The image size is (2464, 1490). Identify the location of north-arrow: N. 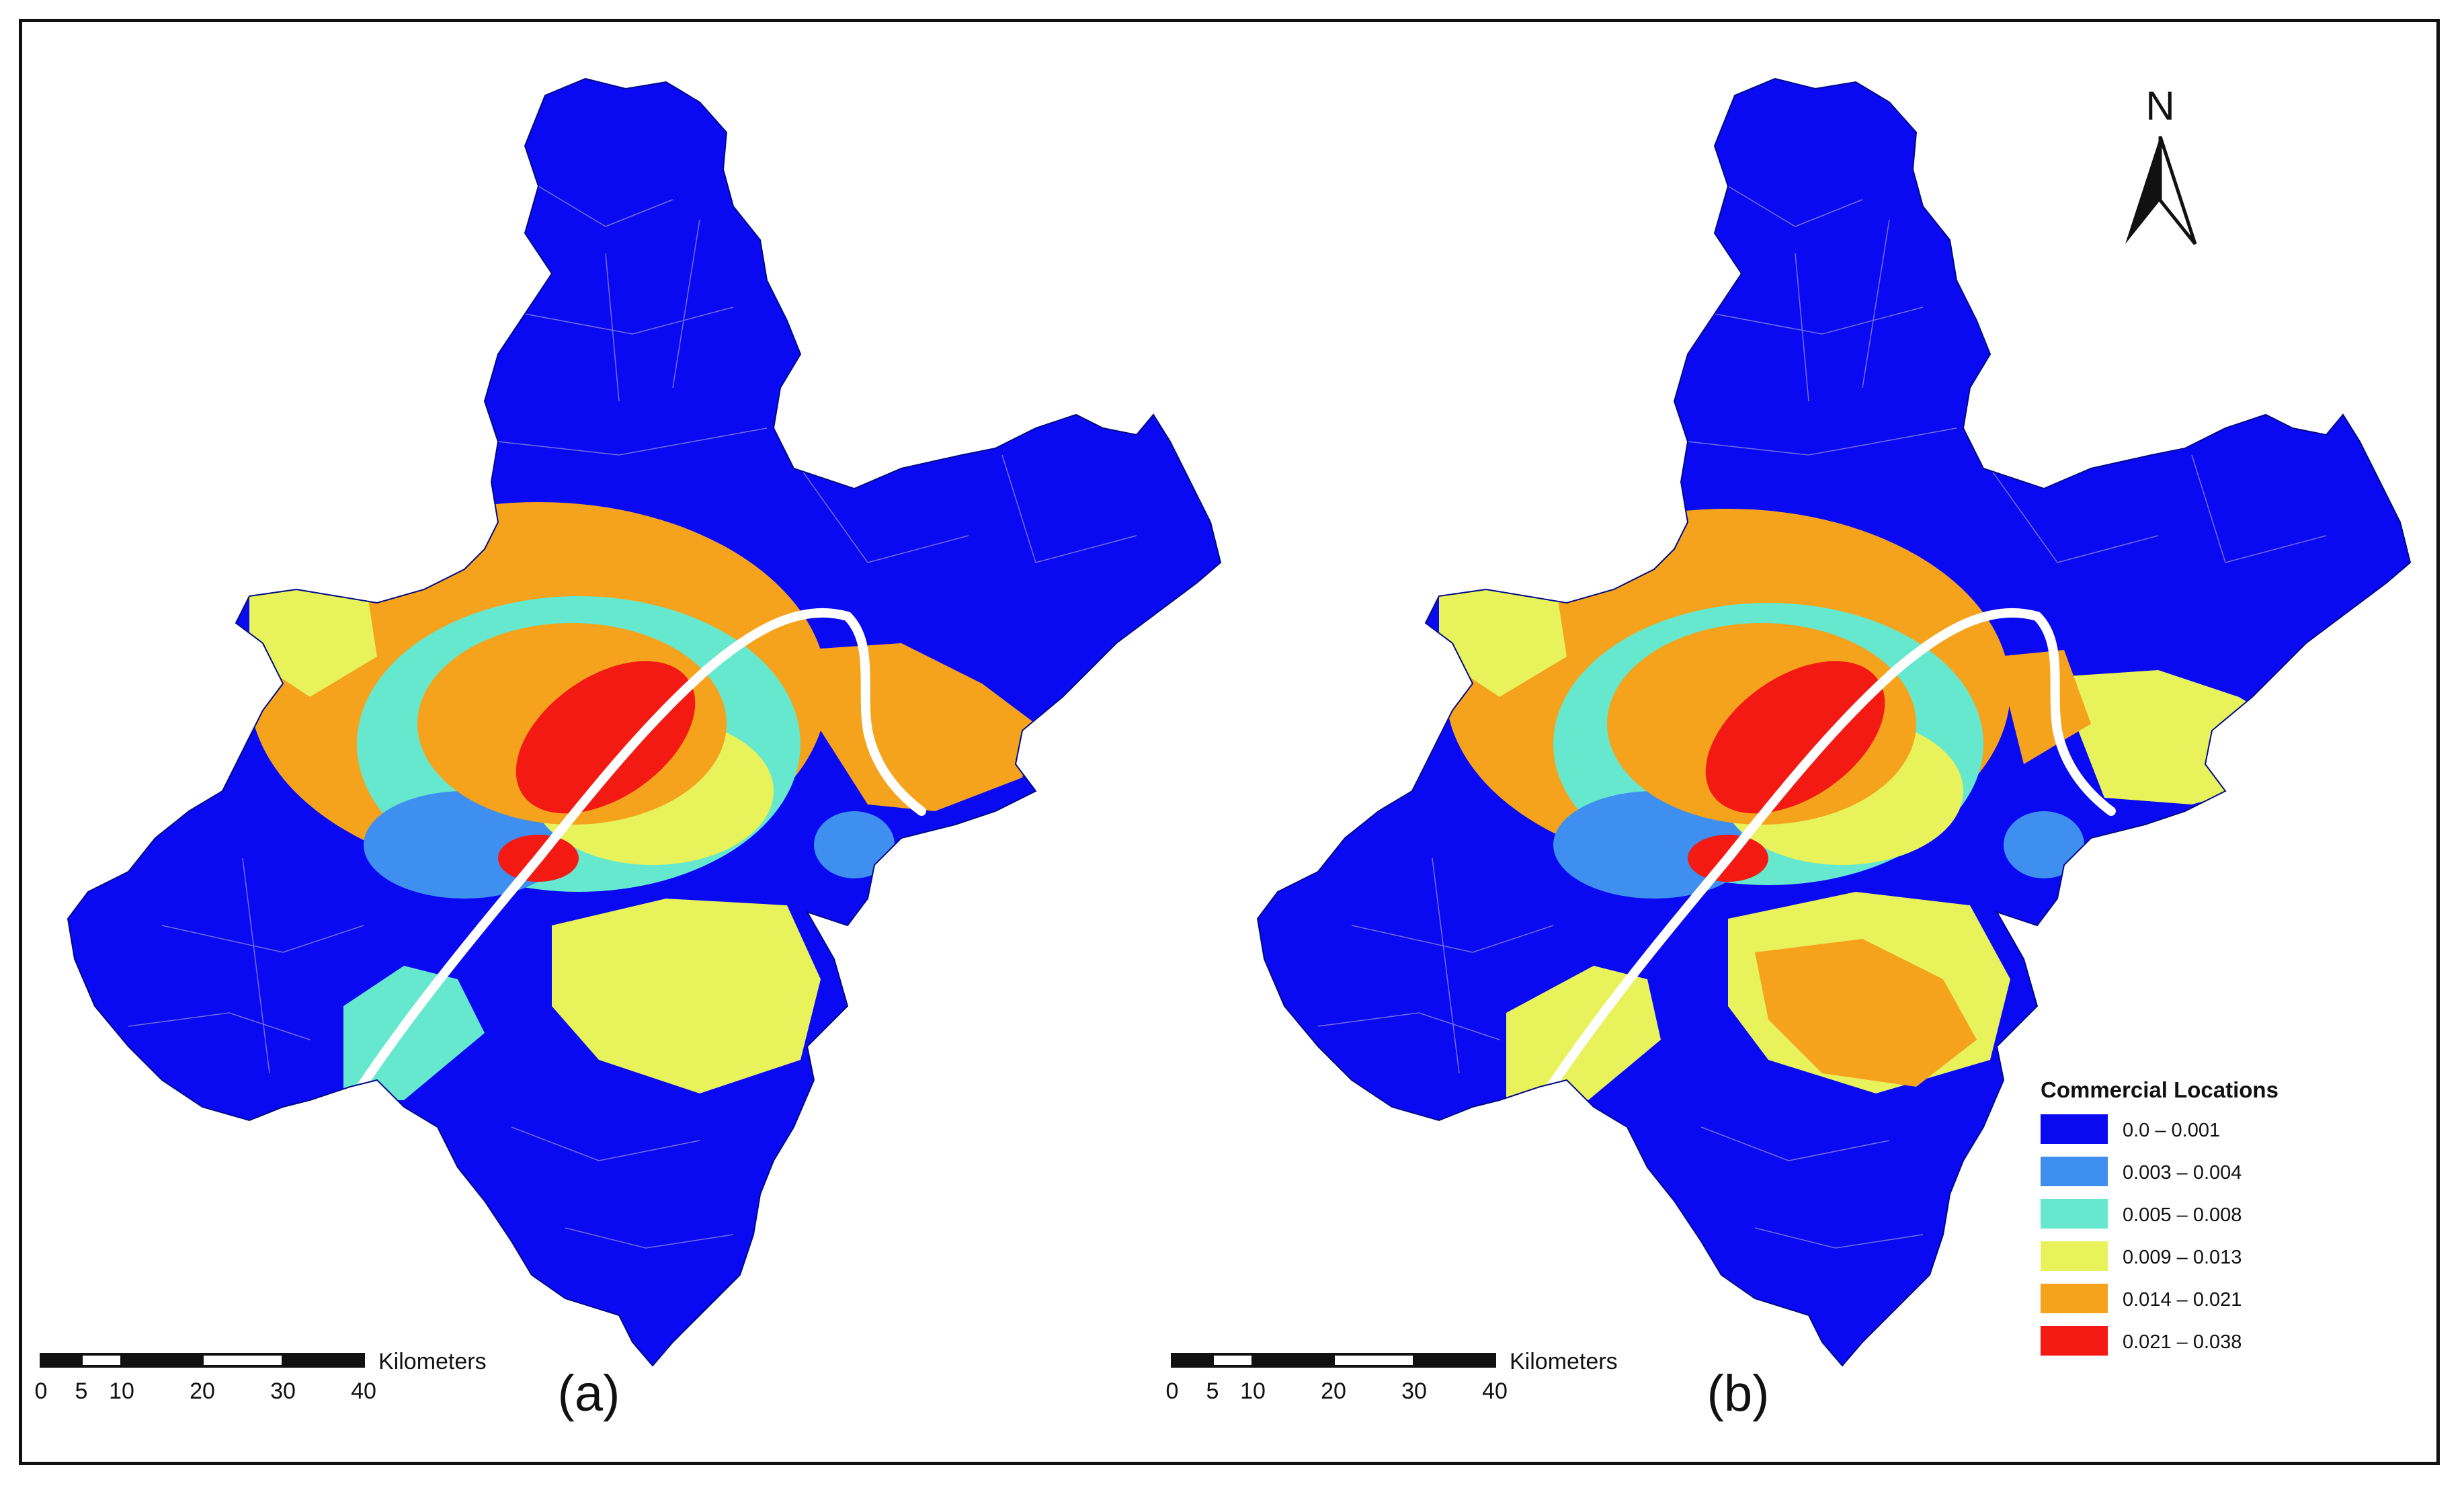
(2161, 164).